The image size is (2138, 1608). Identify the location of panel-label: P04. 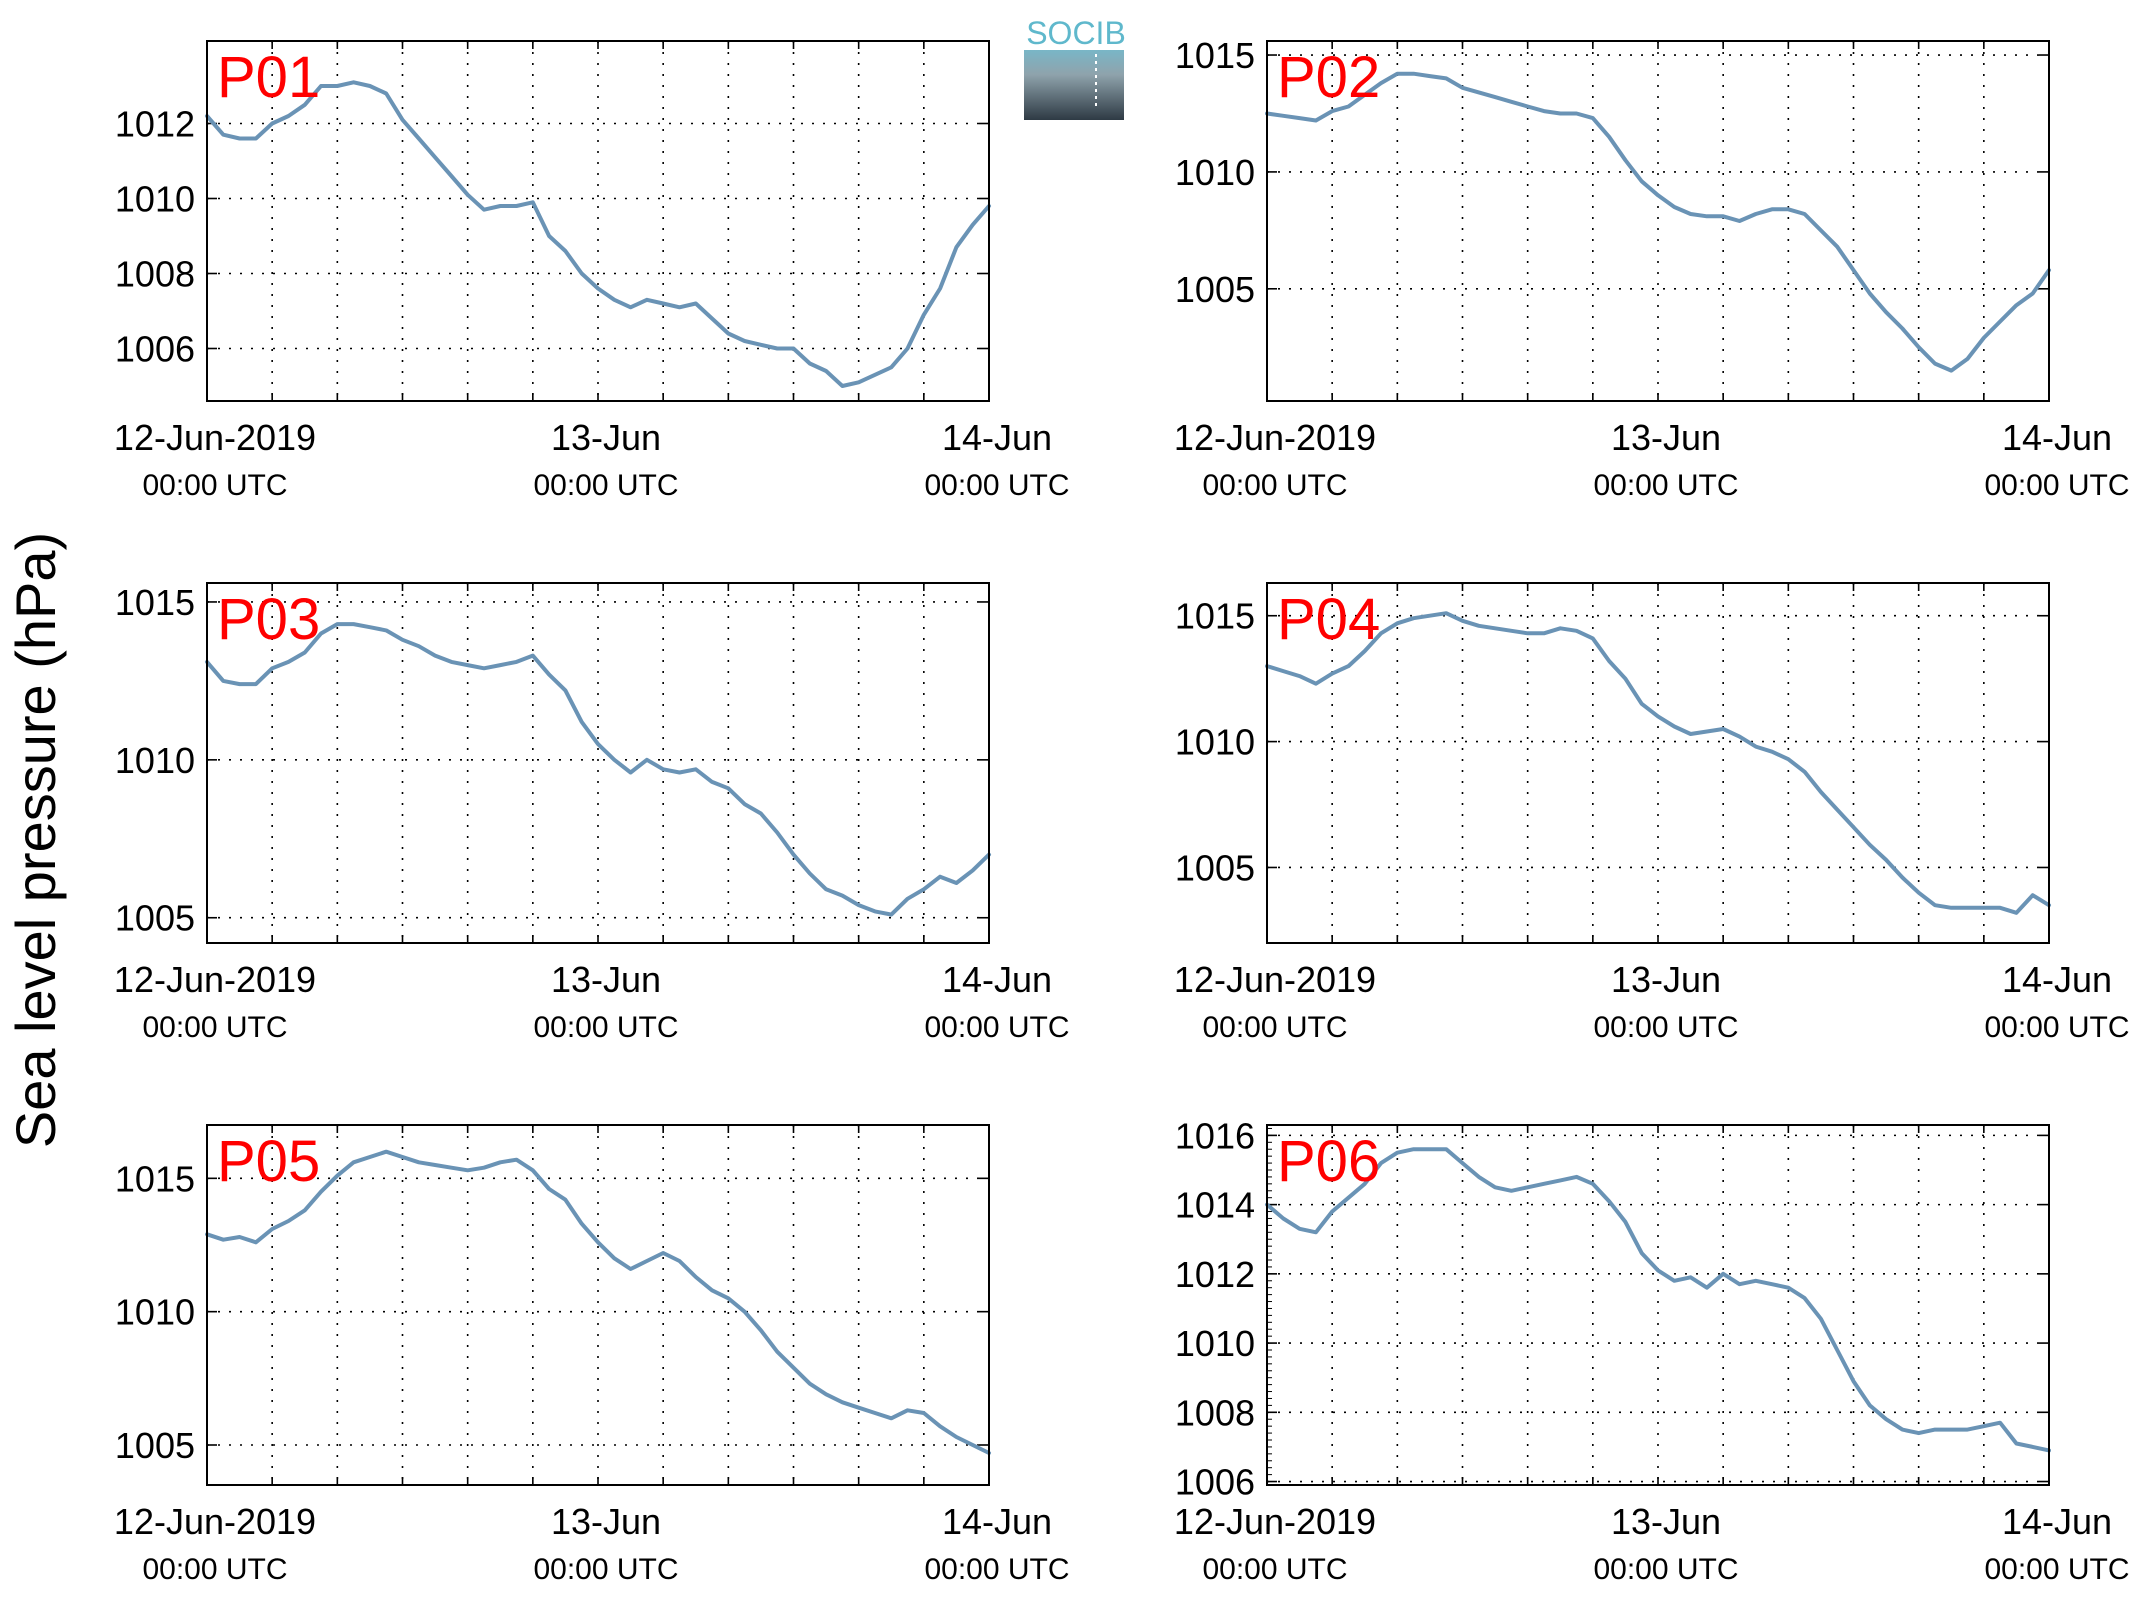
(1328, 619).